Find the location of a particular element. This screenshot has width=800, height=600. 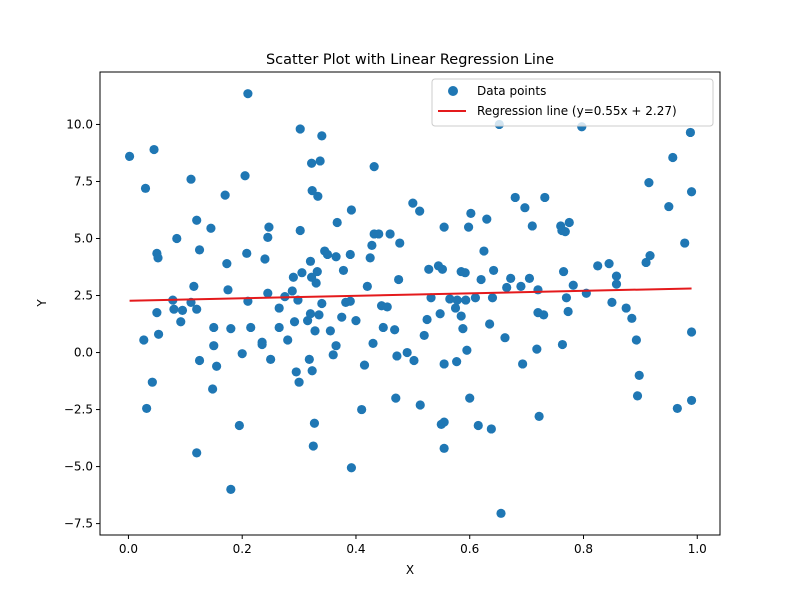

x-tick-label: 0.4 is located at coordinates (355, 549).